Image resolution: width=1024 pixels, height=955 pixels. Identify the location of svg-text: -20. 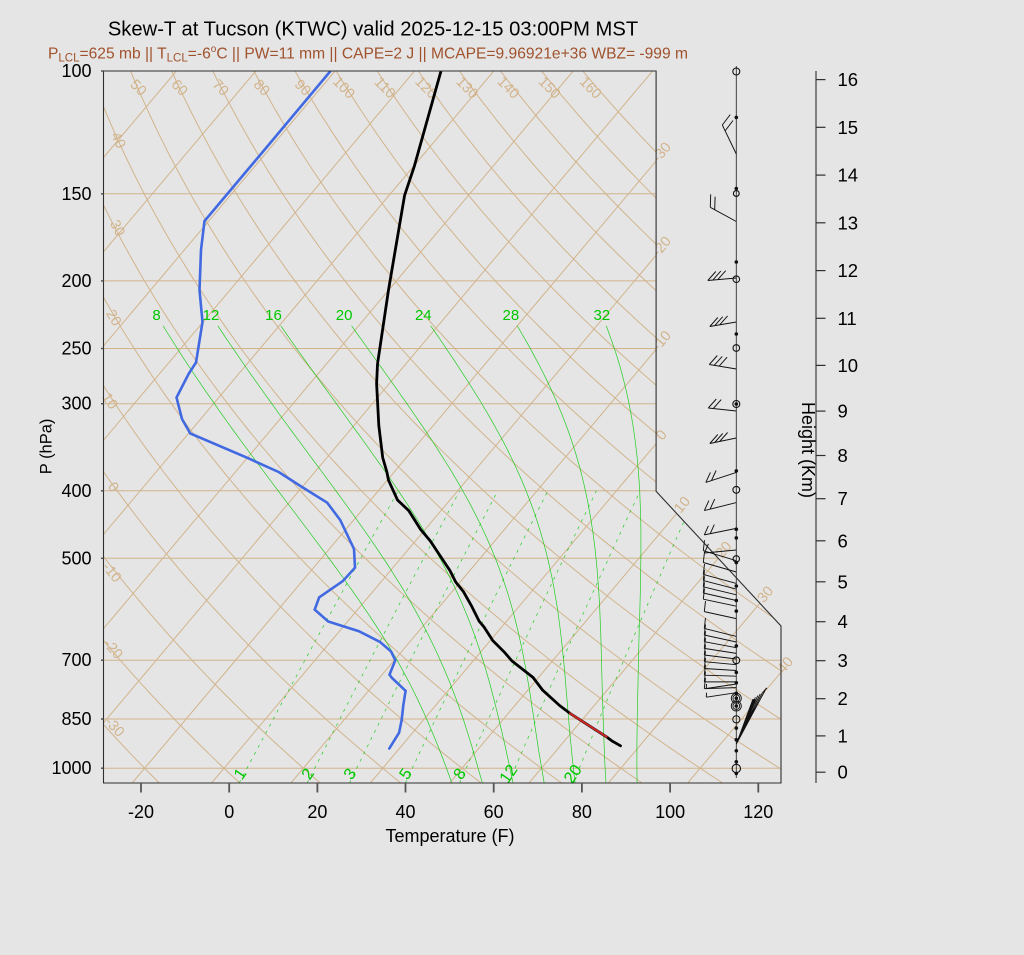
(141, 812).